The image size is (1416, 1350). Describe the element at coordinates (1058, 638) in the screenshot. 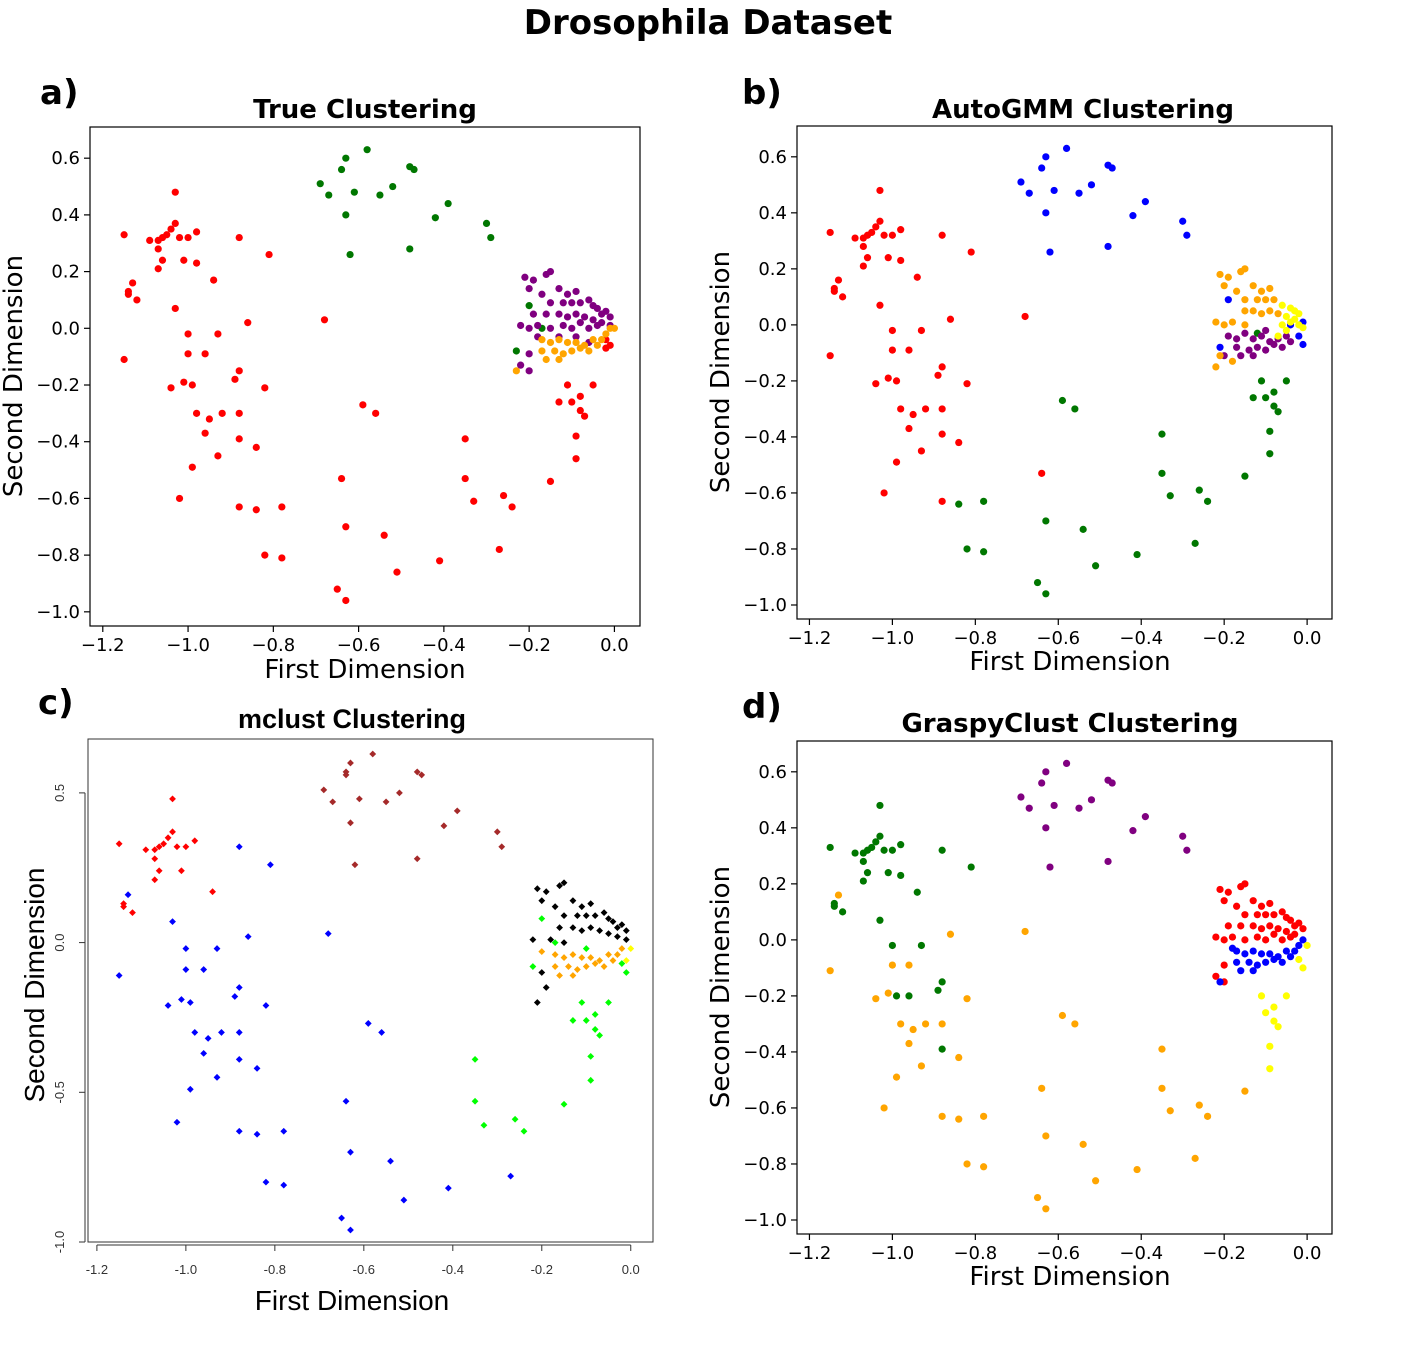

I see `x-tick-label: −0.6` at that location.